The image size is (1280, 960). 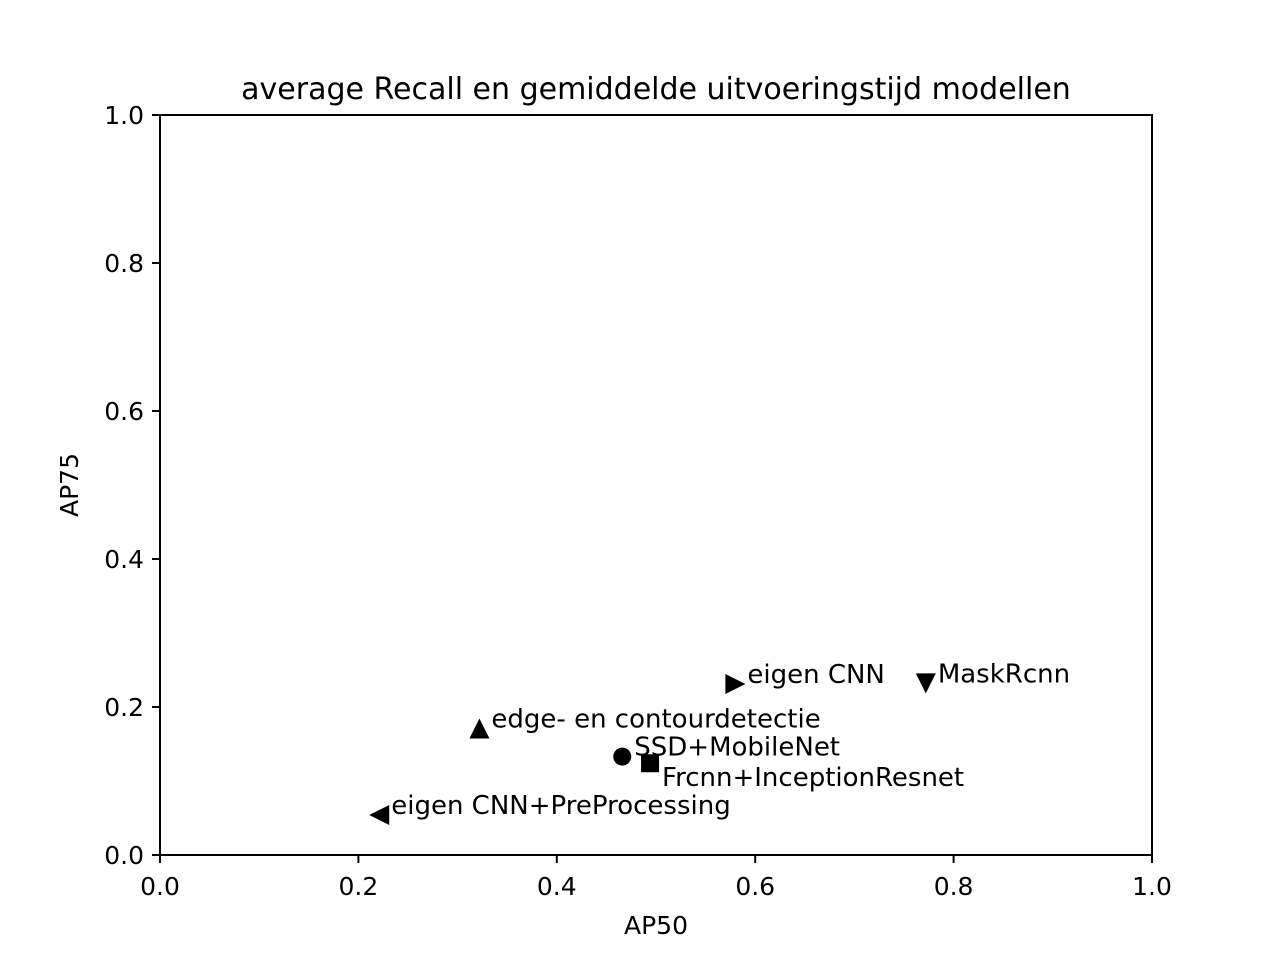 What do you see at coordinates (954, 886) in the screenshot?
I see `x-tick-label: 0.8` at bounding box center [954, 886].